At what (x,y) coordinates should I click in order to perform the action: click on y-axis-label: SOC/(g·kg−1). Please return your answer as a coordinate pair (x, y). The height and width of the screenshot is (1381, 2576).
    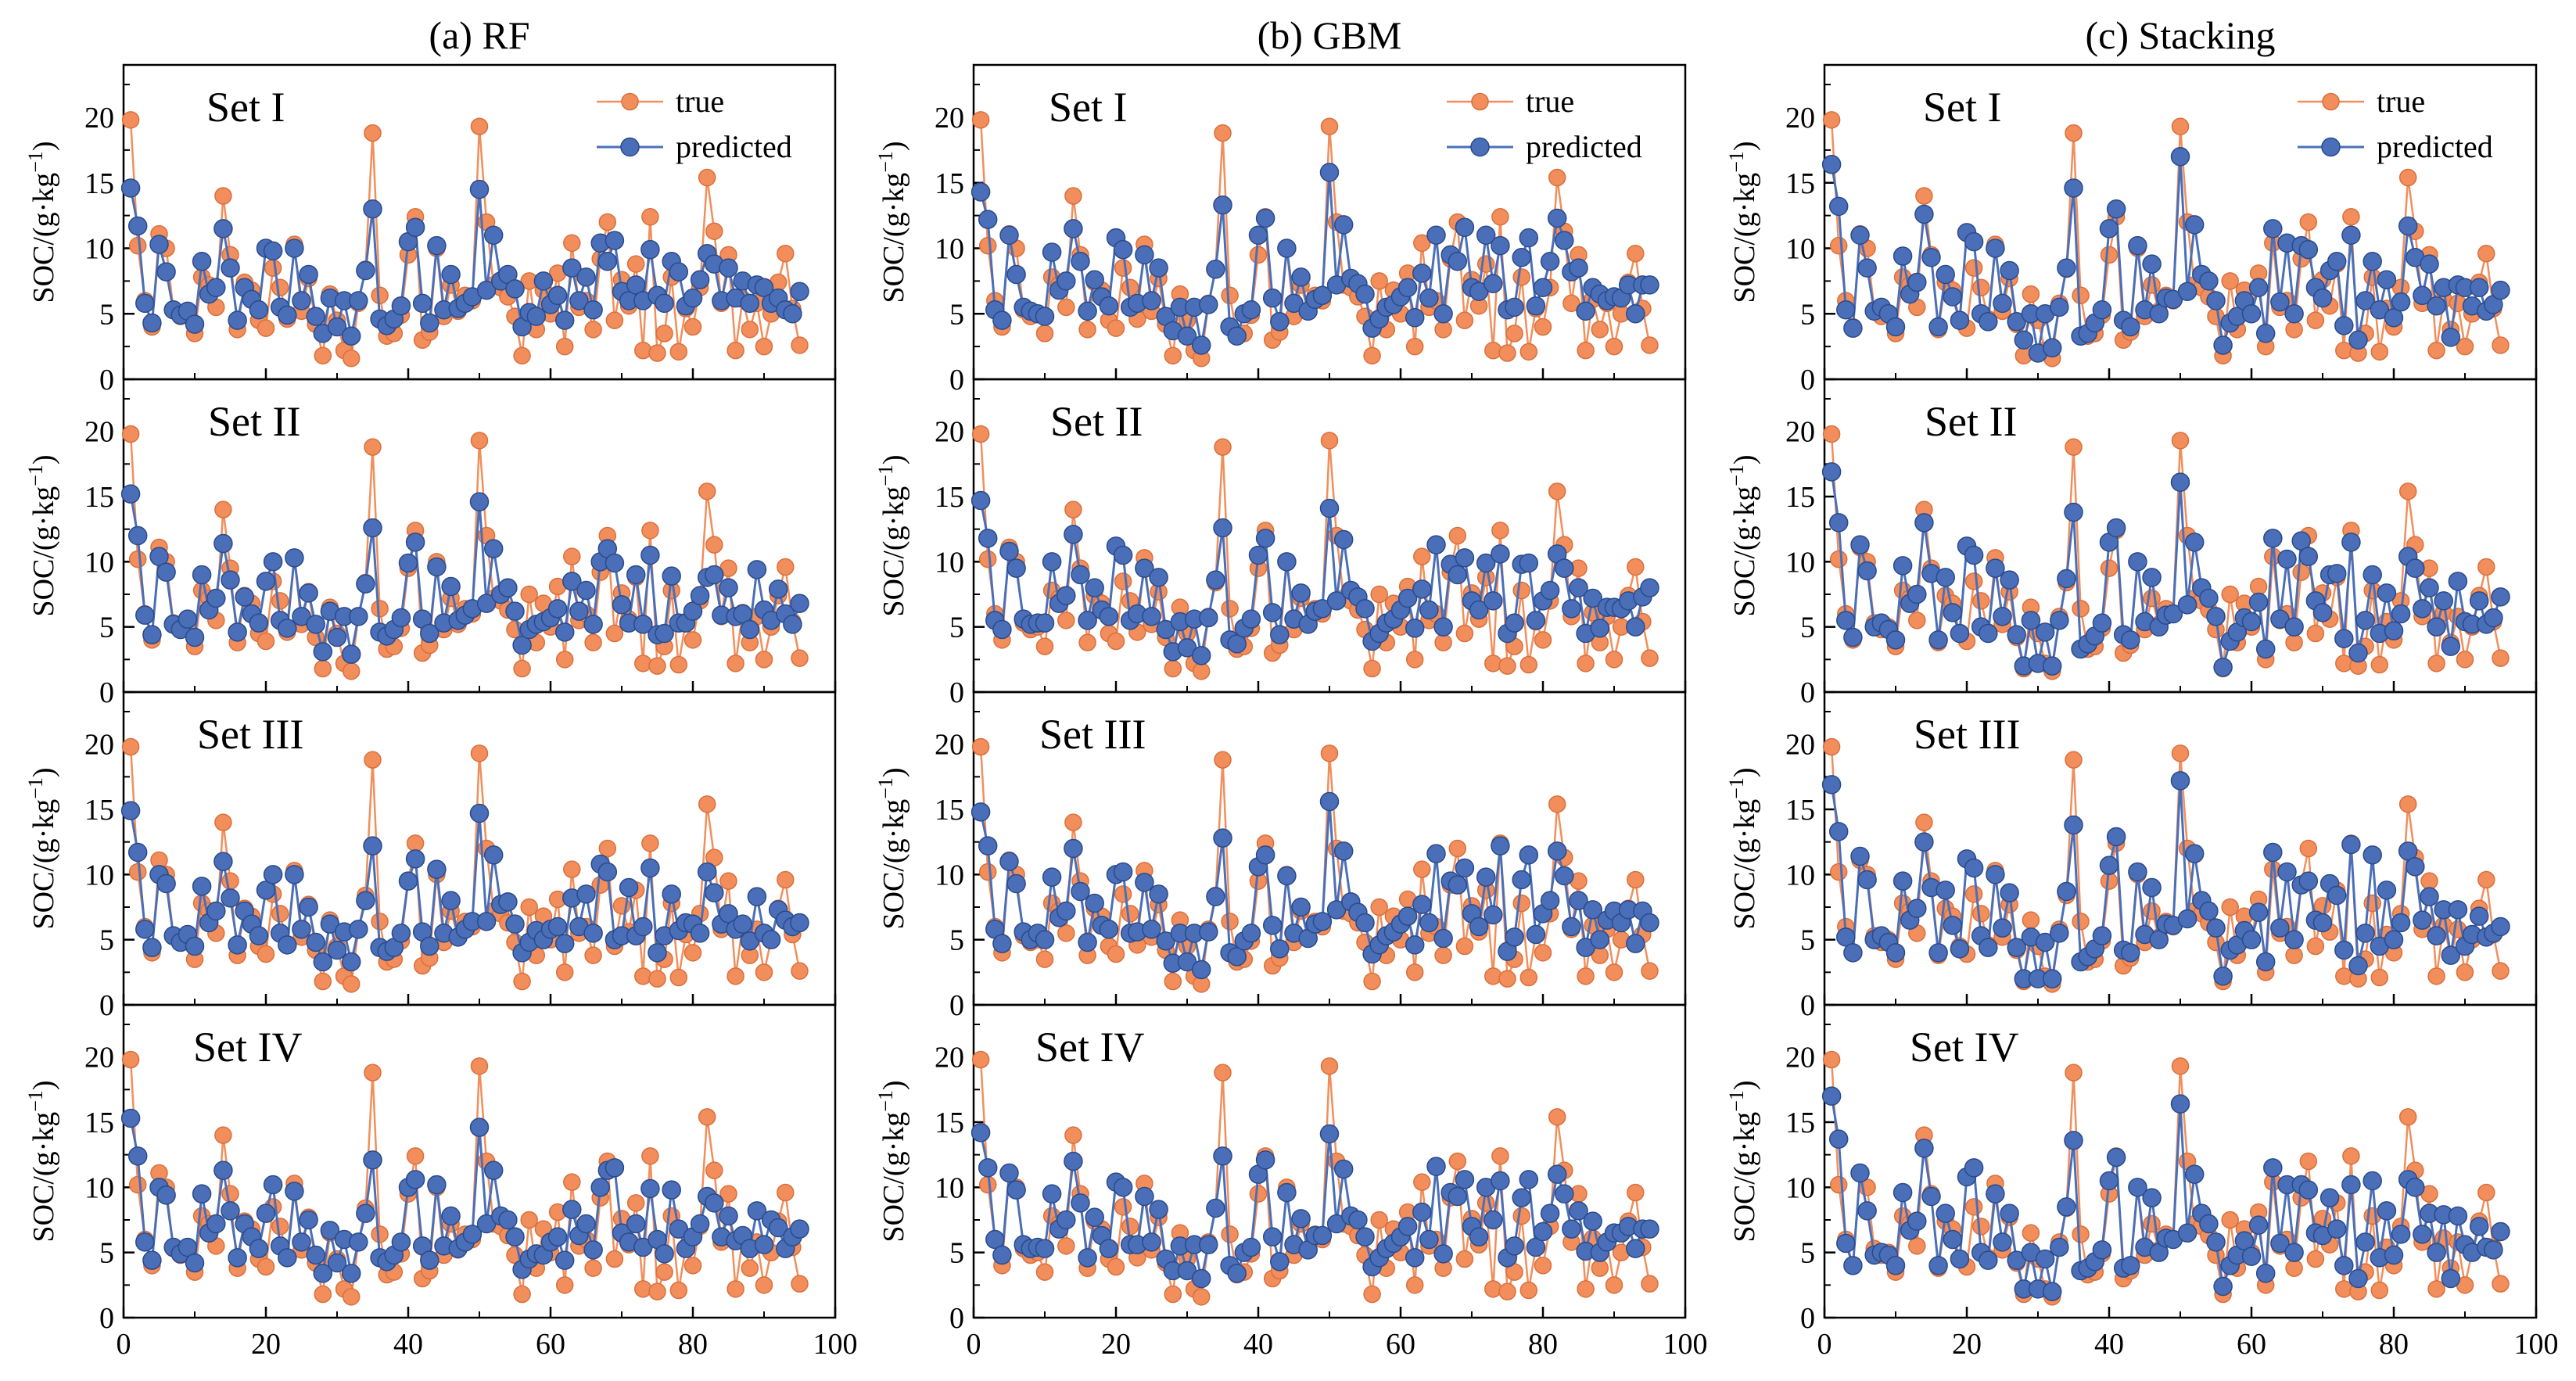
    Looking at the image, I should click on (892, 1161).